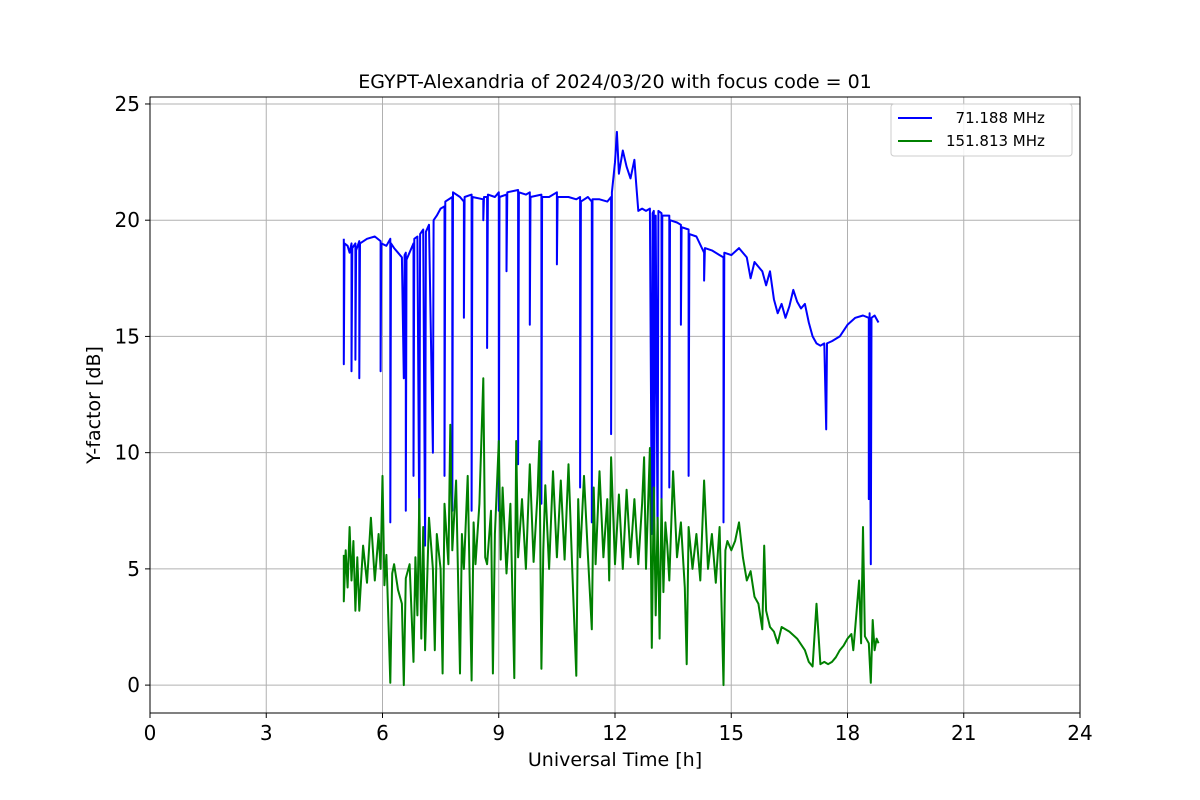  I want to click on legend-box, so click(981, 130).